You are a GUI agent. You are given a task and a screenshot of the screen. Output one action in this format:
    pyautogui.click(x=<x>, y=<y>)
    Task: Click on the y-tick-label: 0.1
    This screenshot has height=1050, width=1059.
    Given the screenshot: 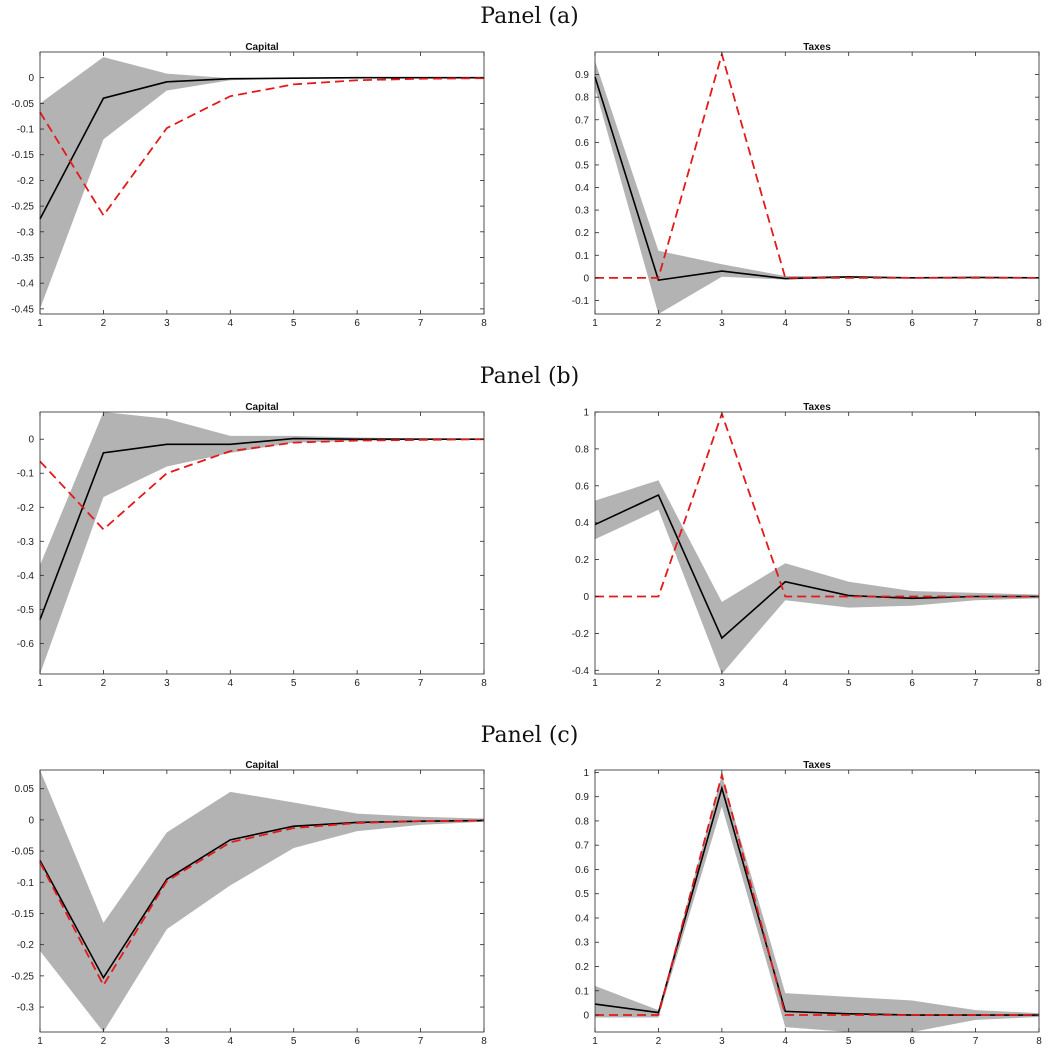 What is the action you would take?
    pyautogui.click(x=582, y=991)
    